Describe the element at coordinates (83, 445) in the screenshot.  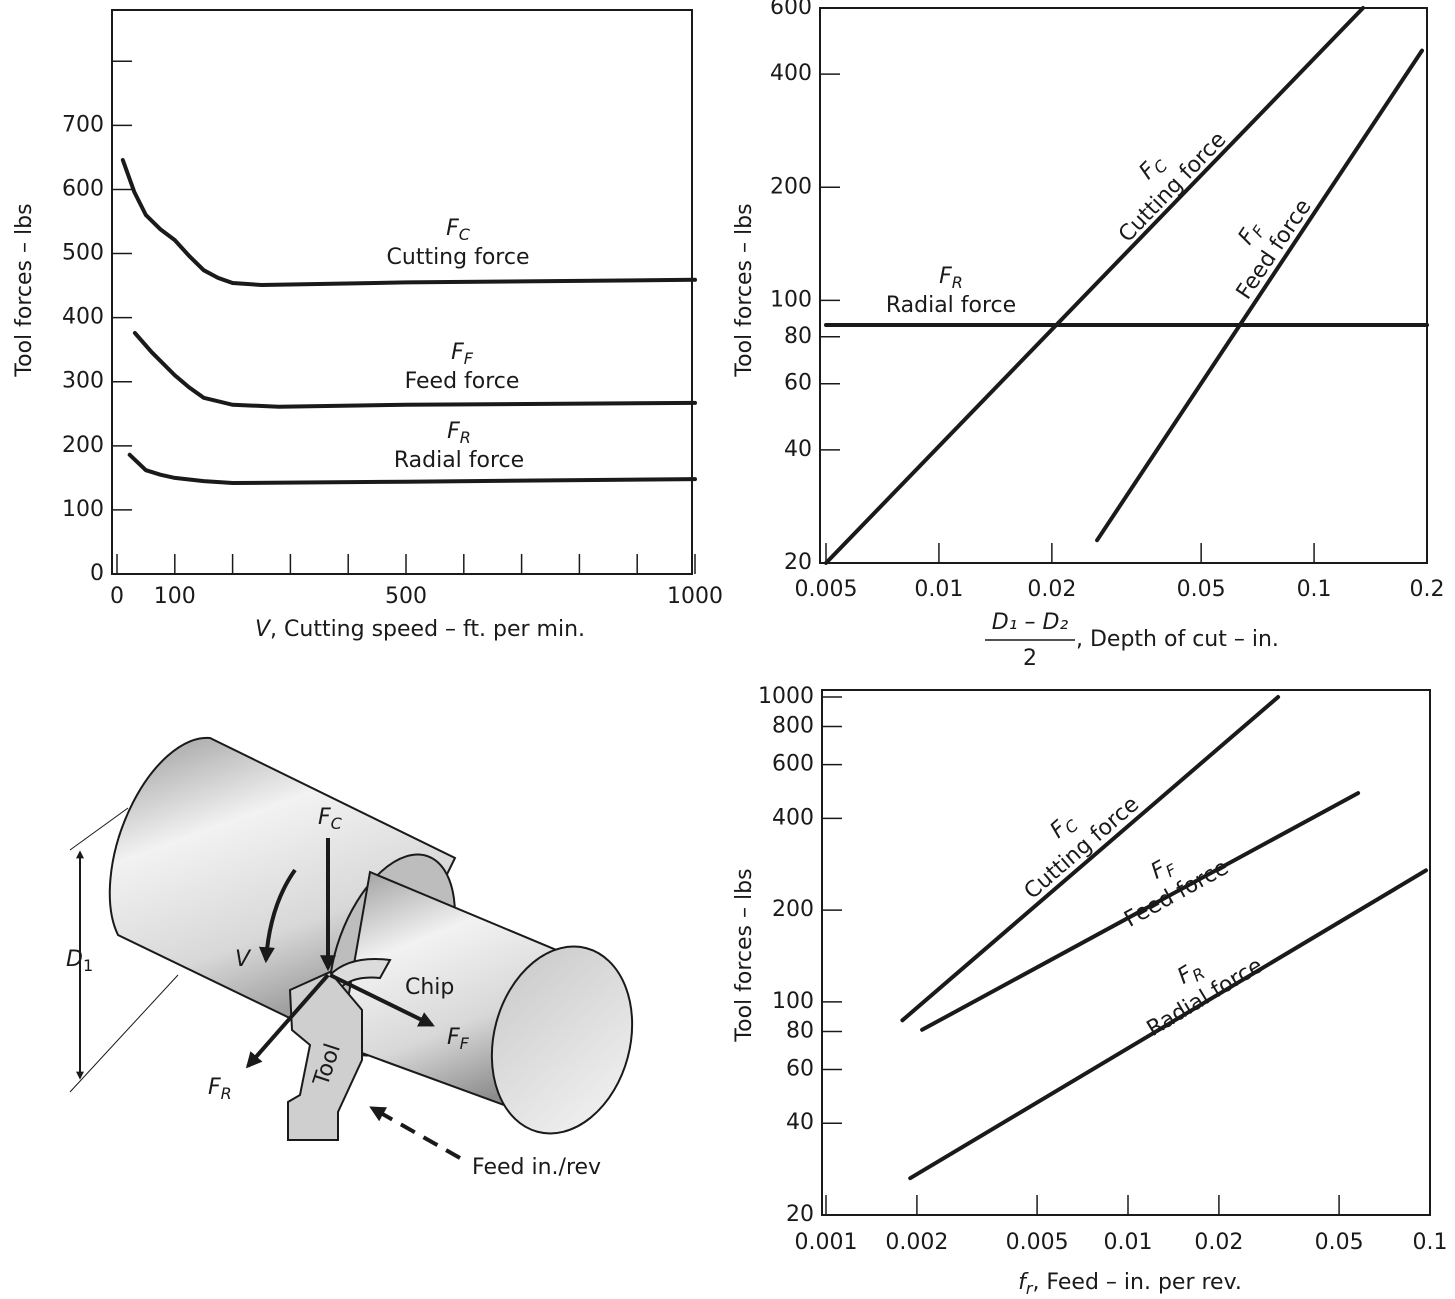
I see `y-tick-label: 200` at that location.